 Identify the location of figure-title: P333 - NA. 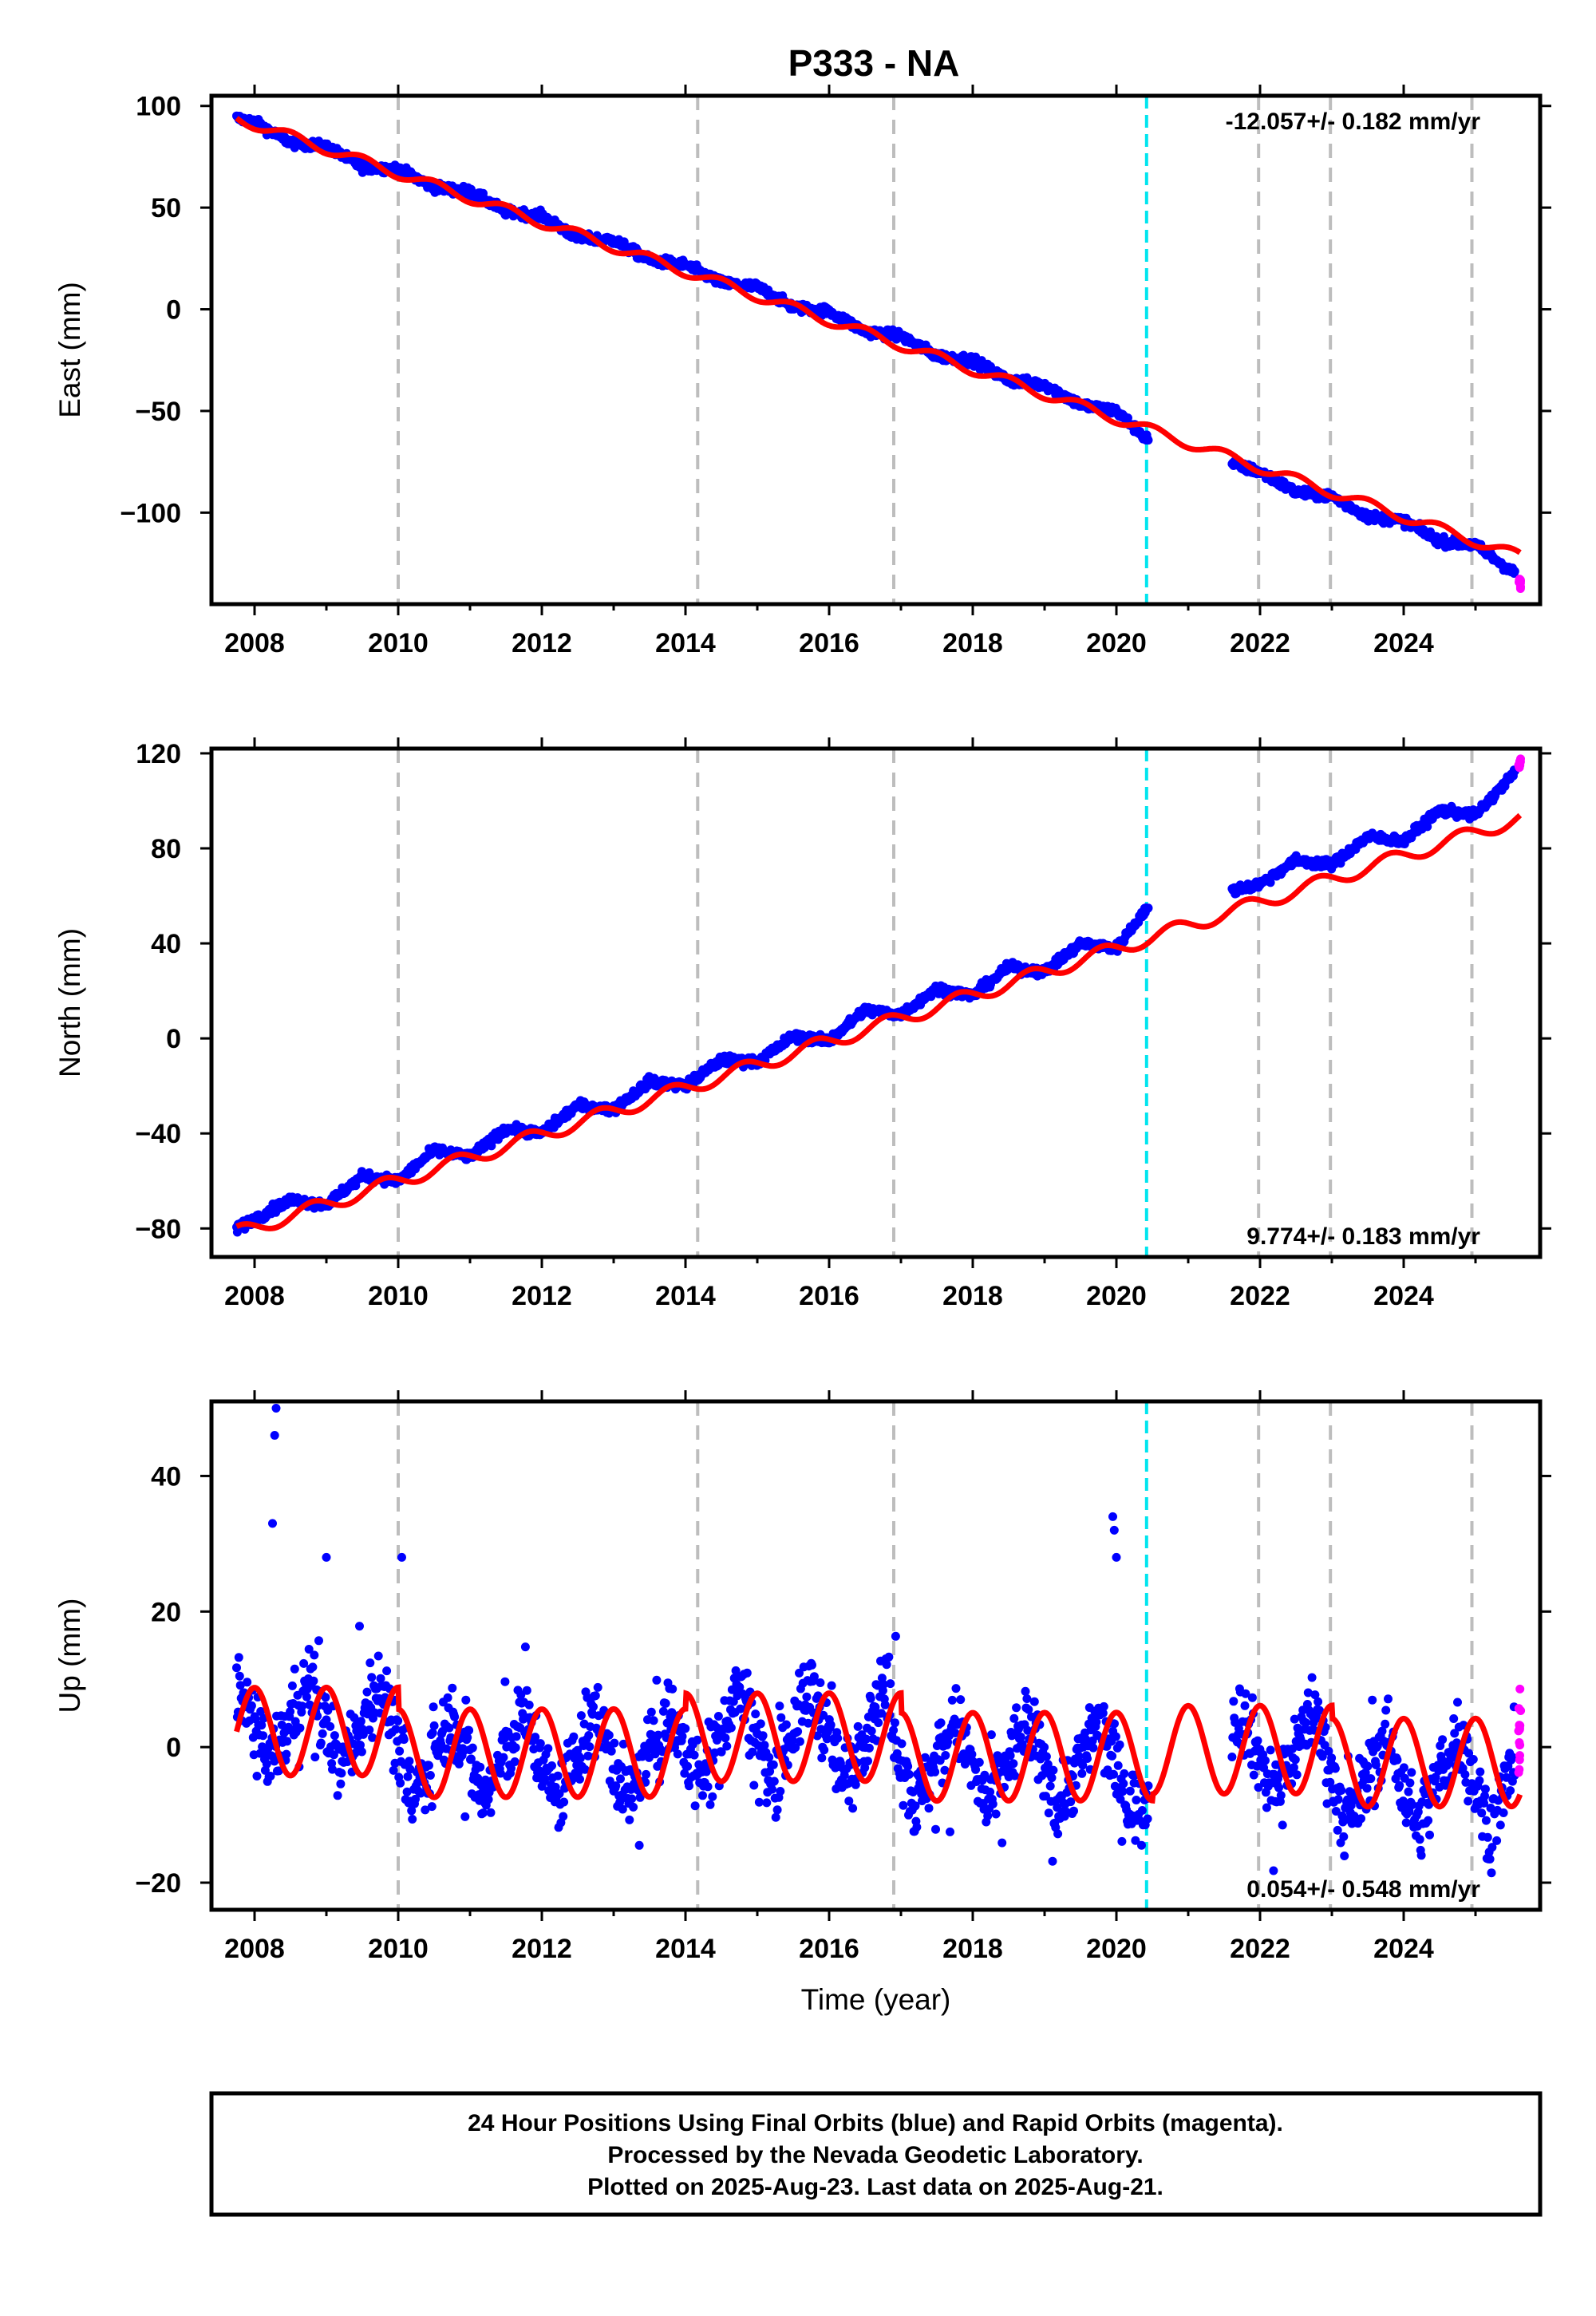
(874, 63).